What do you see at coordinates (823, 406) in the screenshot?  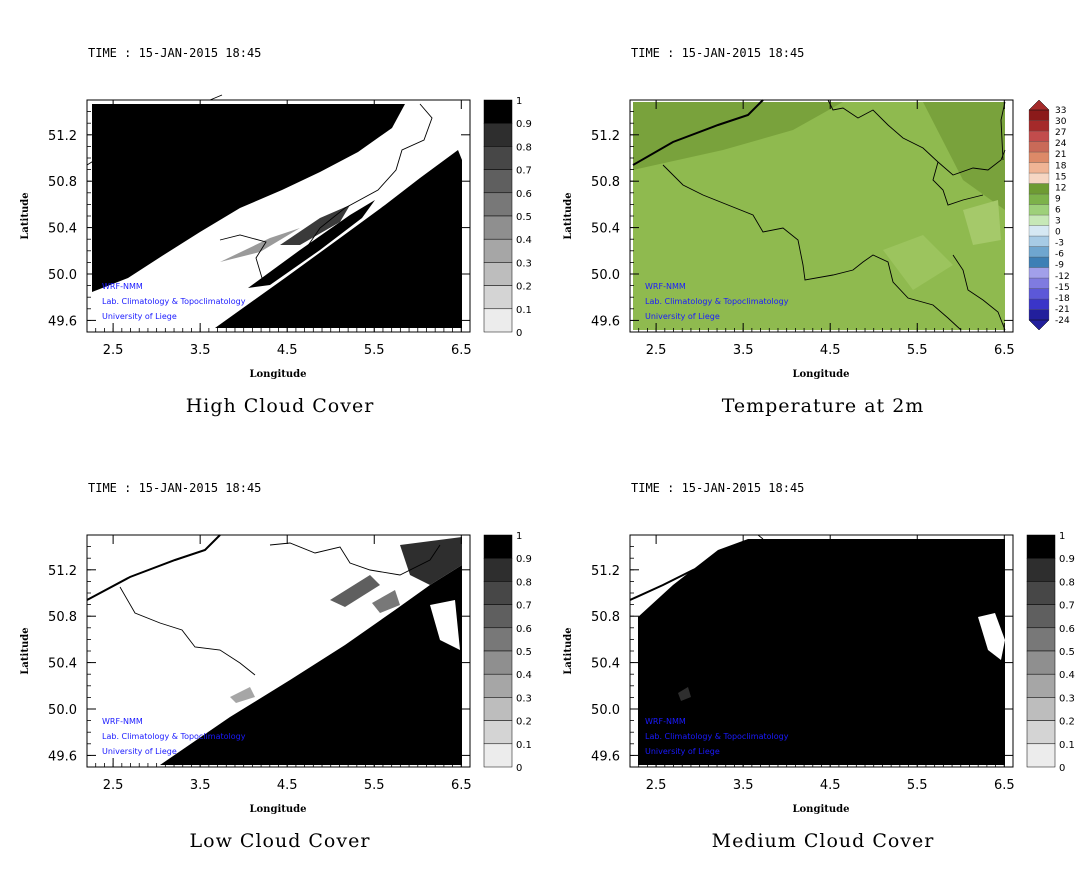 I see `chart-title: Temperature at 2m` at bounding box center [823, 406].